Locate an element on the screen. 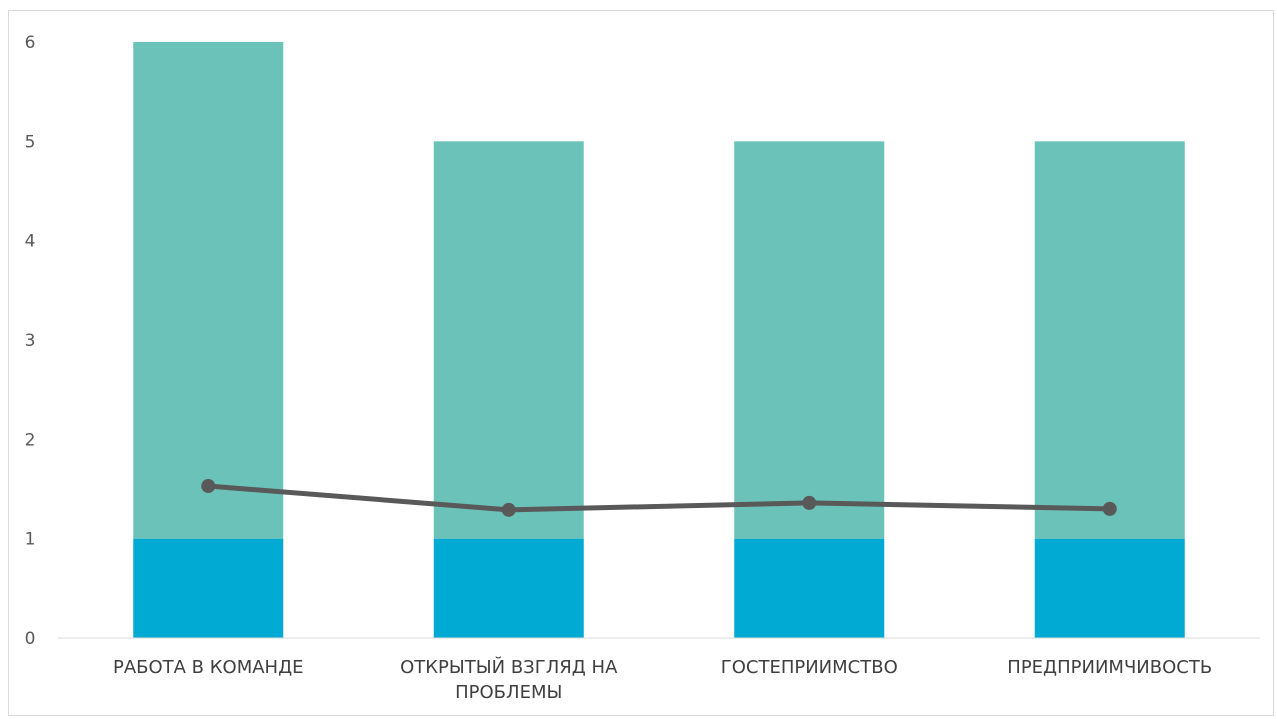 The width and height of the screenshot is (1277, 719). x-category-label: РАБОТА В КОМАНДЕ is located at coordinates (208, 667).